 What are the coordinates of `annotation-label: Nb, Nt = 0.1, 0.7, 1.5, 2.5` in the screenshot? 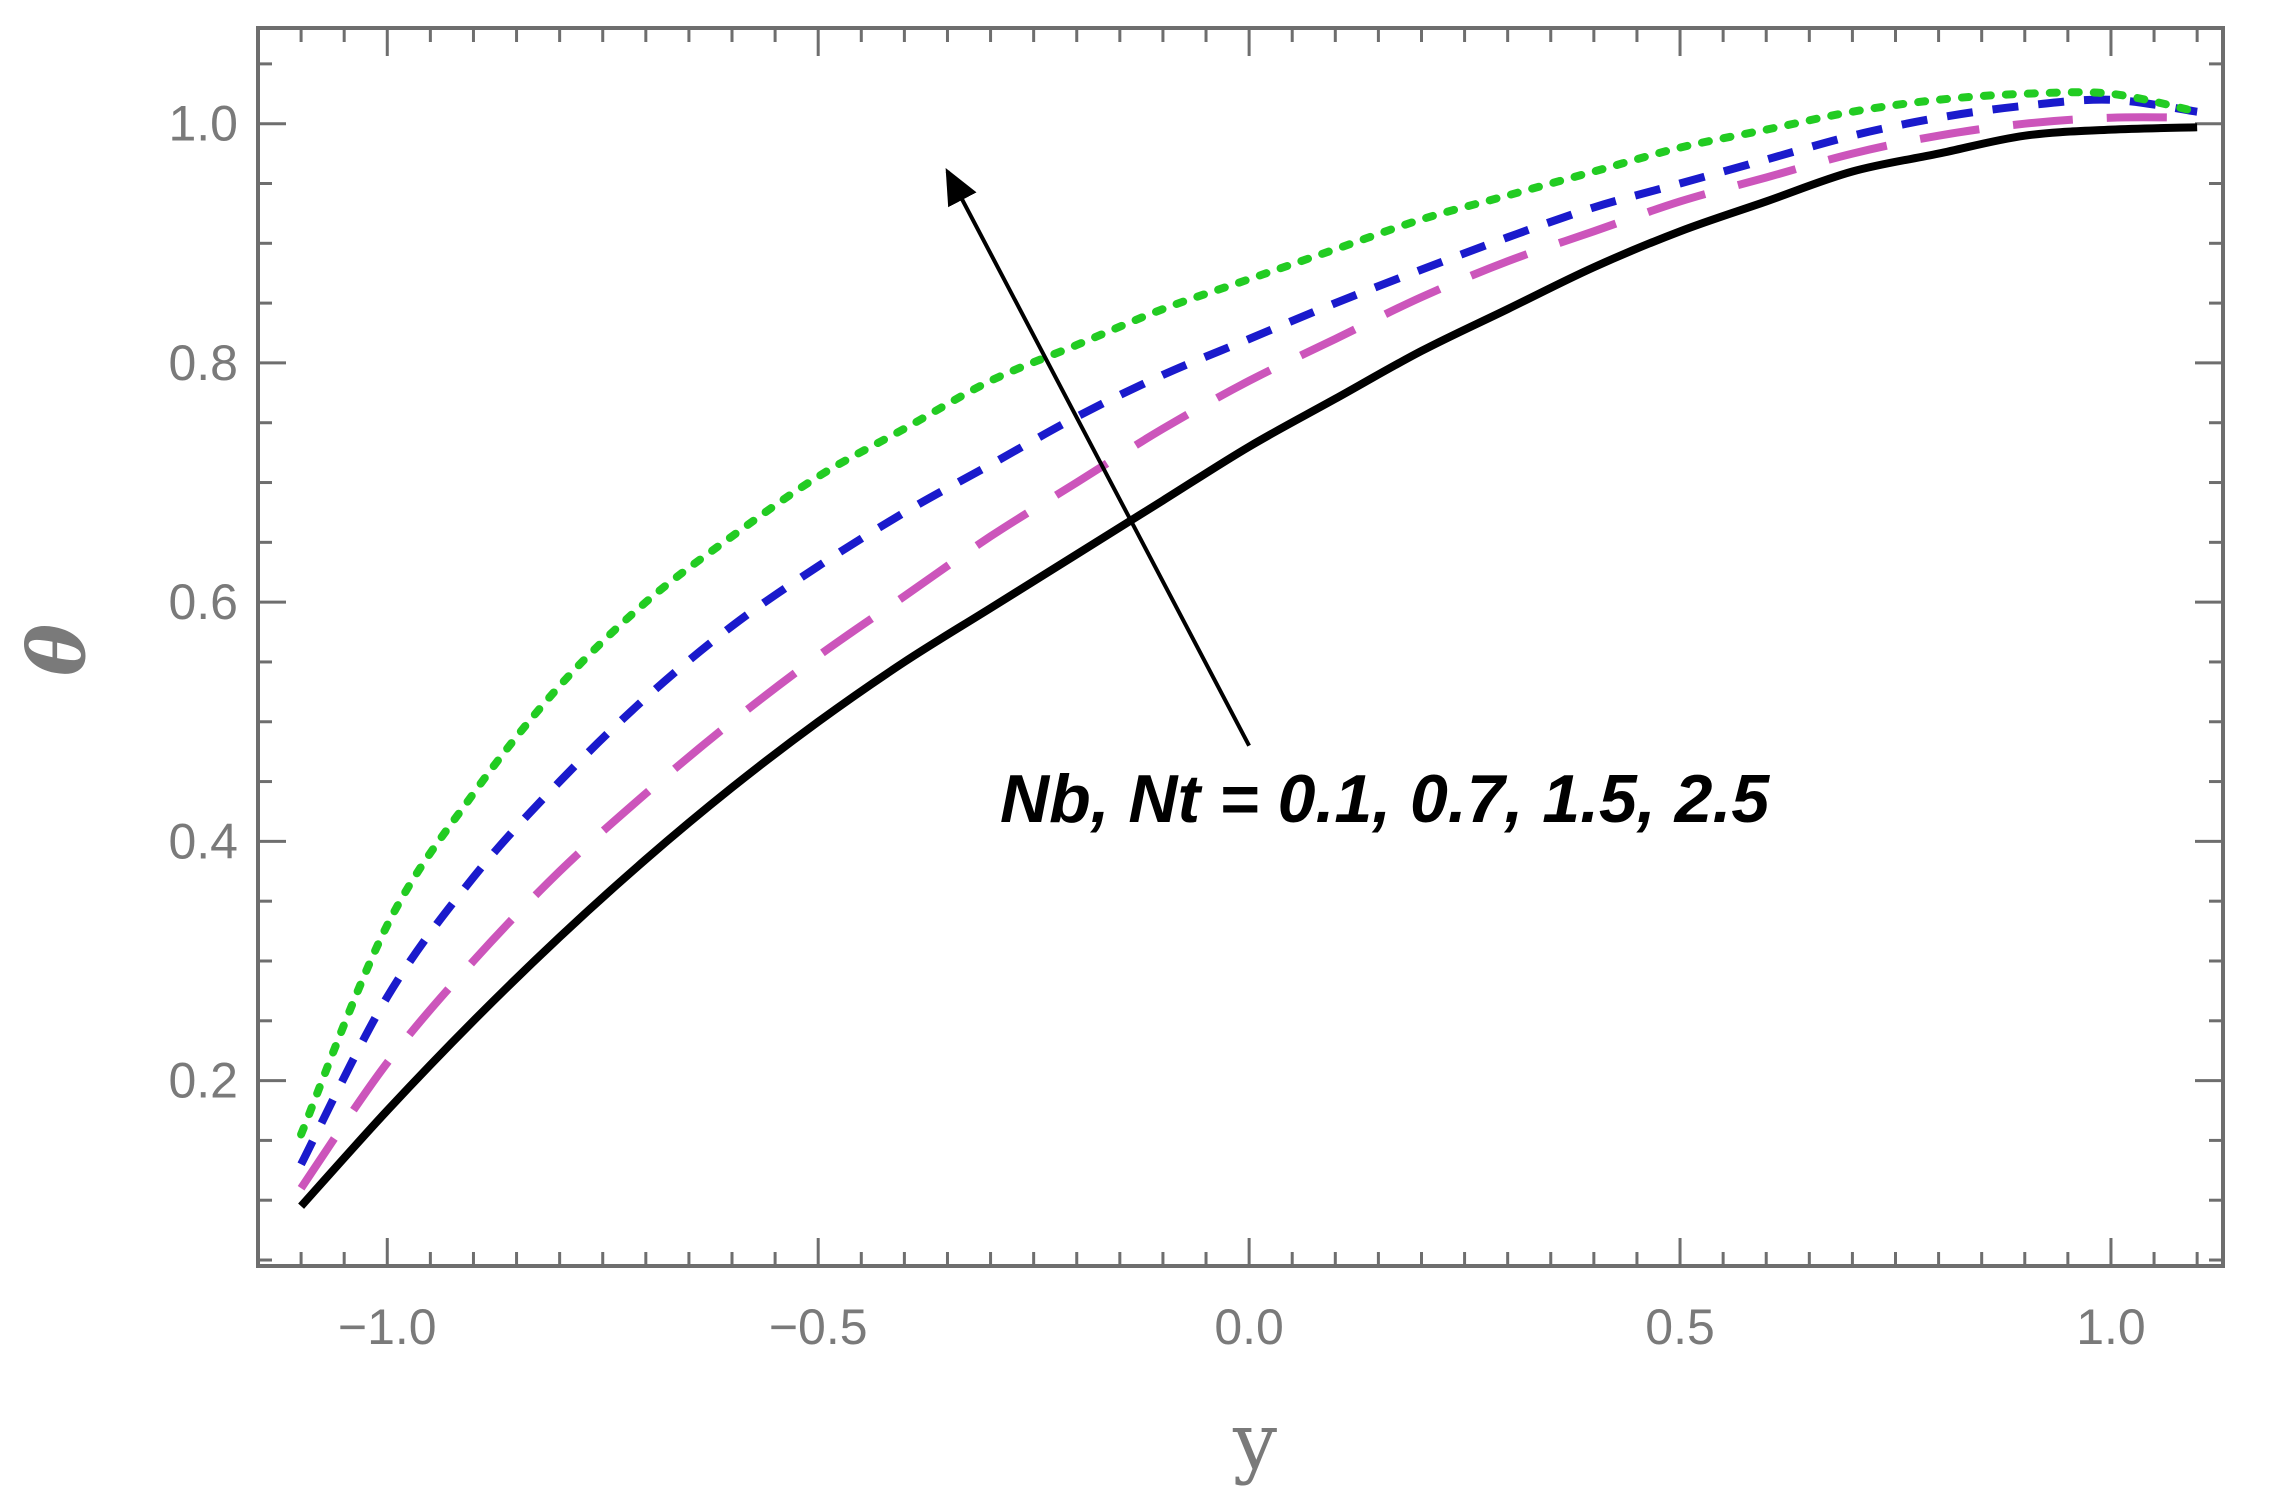 It's located at (1385, 799).